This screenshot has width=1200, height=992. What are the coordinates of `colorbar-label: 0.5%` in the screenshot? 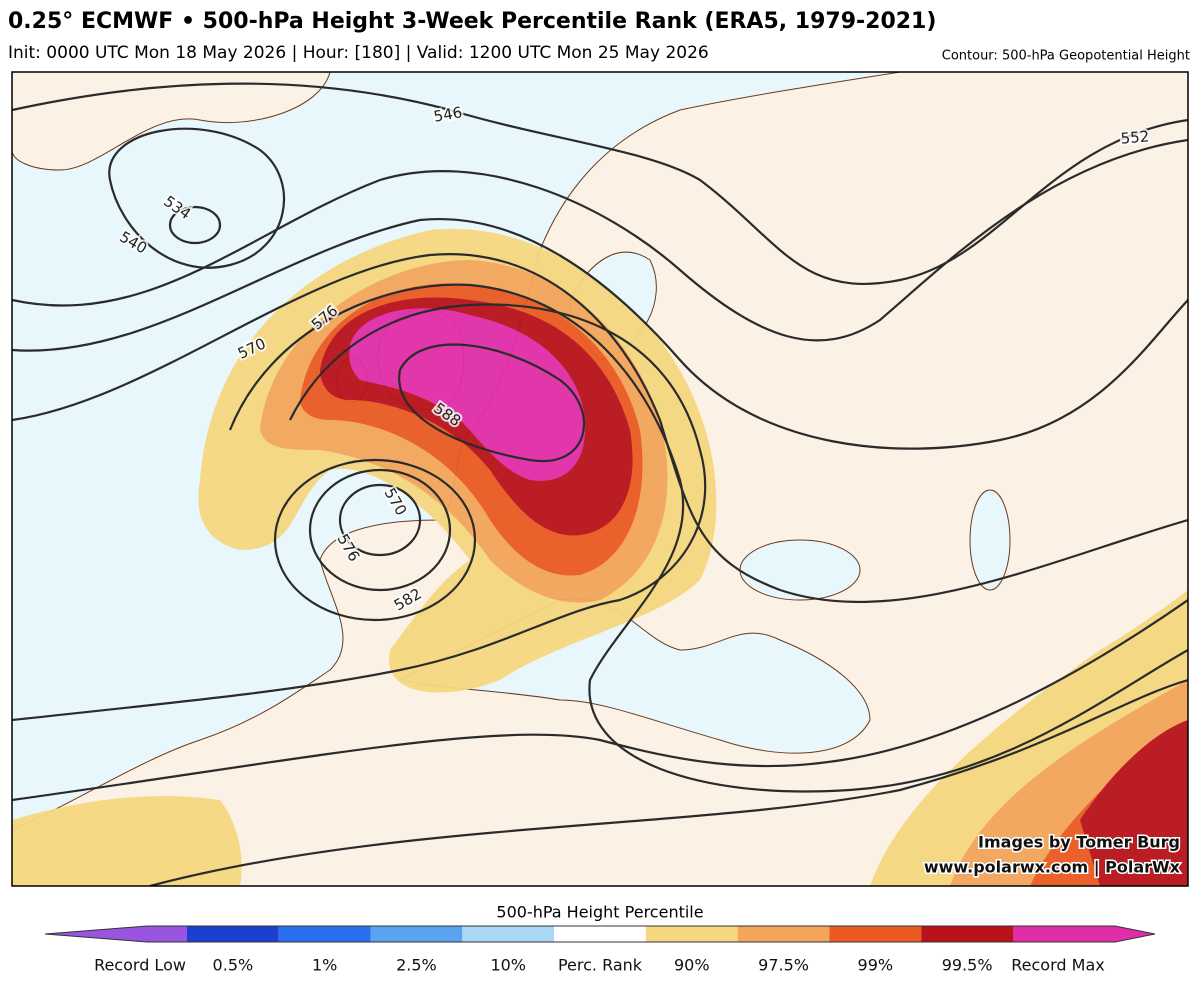 It's located at (233, 965).